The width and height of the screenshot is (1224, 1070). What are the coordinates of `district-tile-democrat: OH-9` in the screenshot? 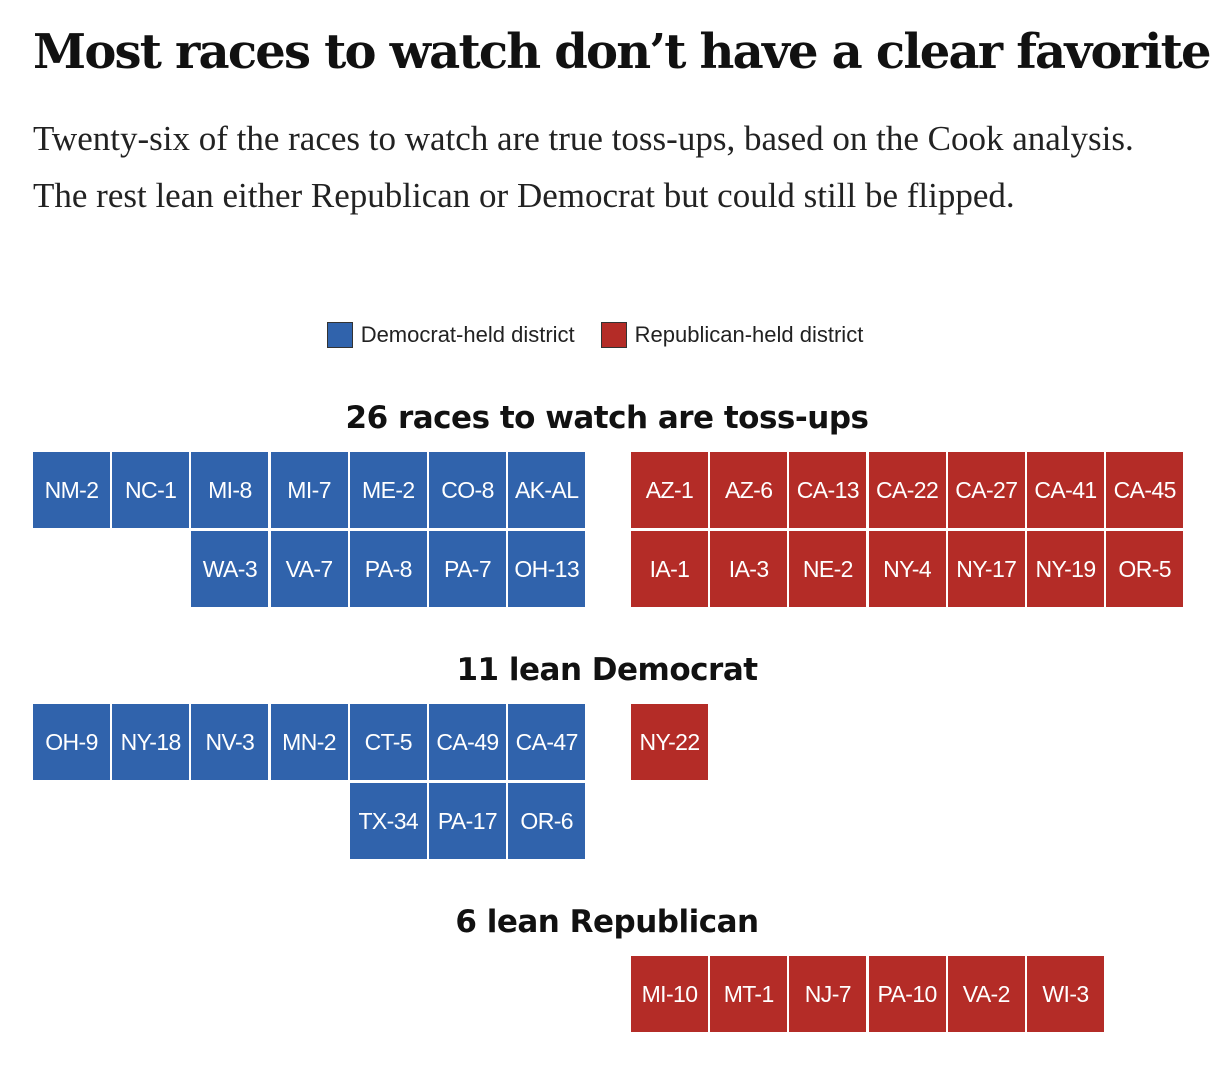 It's located at (71, 742).